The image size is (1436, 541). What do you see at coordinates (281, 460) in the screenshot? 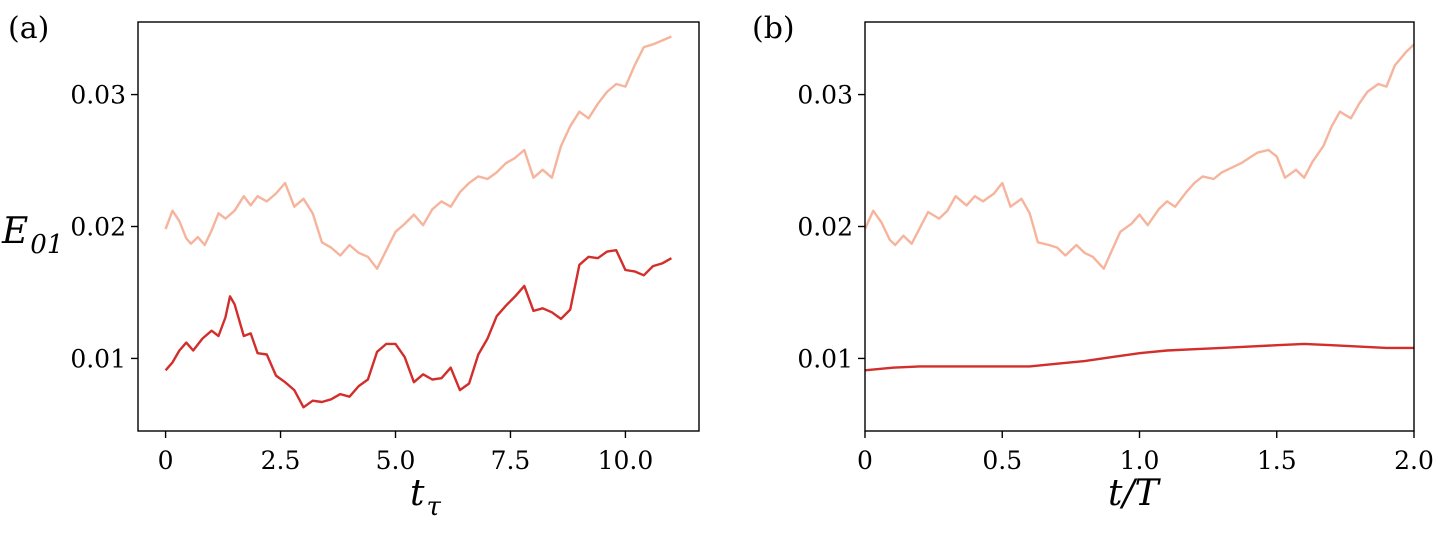
I see `x-tick-label: 2.5` at bounding box center [281, 460].